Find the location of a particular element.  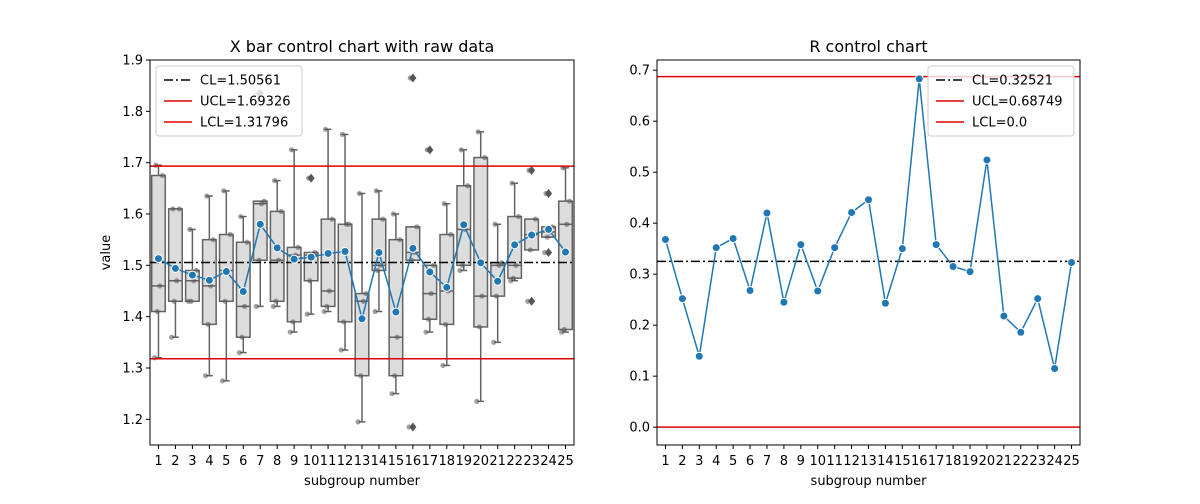

x-tick-label: 8 is located at coordinates (277, 461).